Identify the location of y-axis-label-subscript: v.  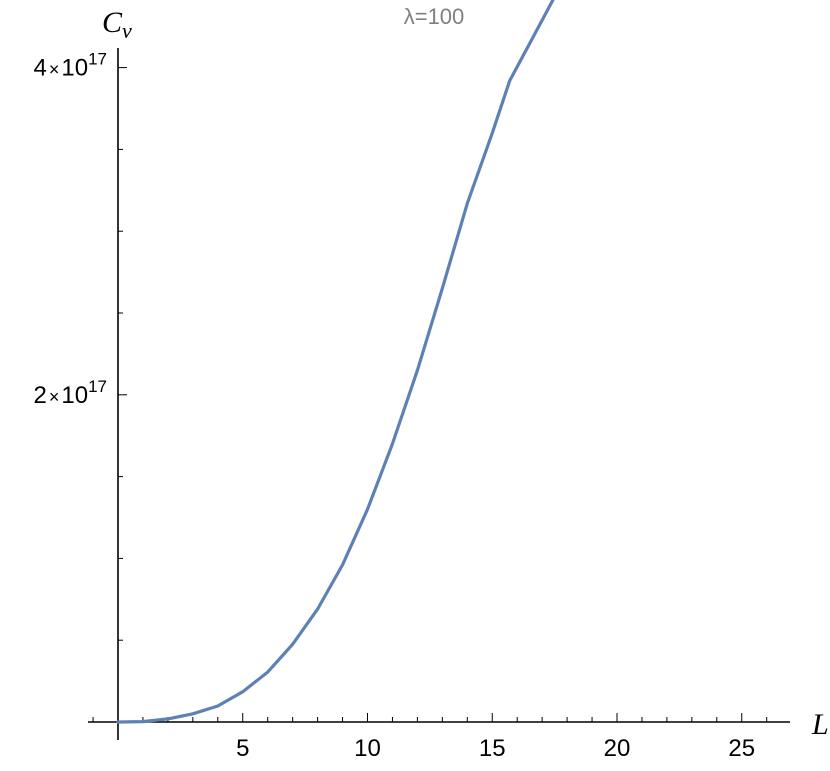
(127, 30).